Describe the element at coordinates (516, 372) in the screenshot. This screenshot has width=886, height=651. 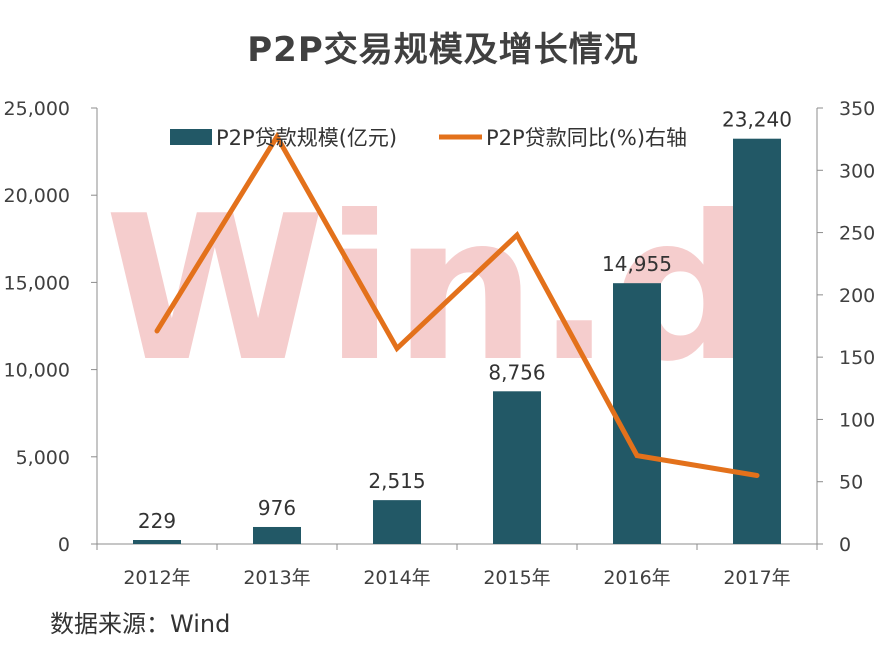
I see `bar-data-label: 8,756` at that location.